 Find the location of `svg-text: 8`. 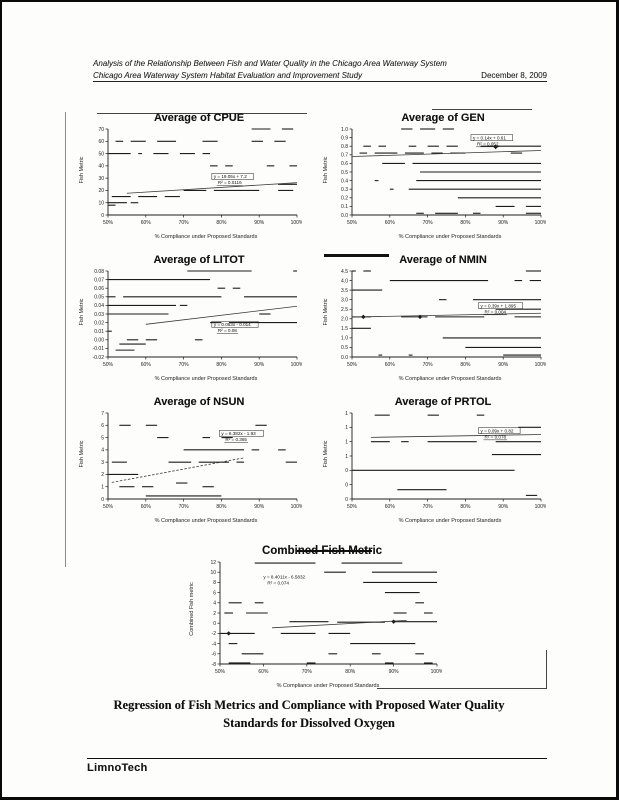

svg-text: 8 is located at coordinates (214, 583).